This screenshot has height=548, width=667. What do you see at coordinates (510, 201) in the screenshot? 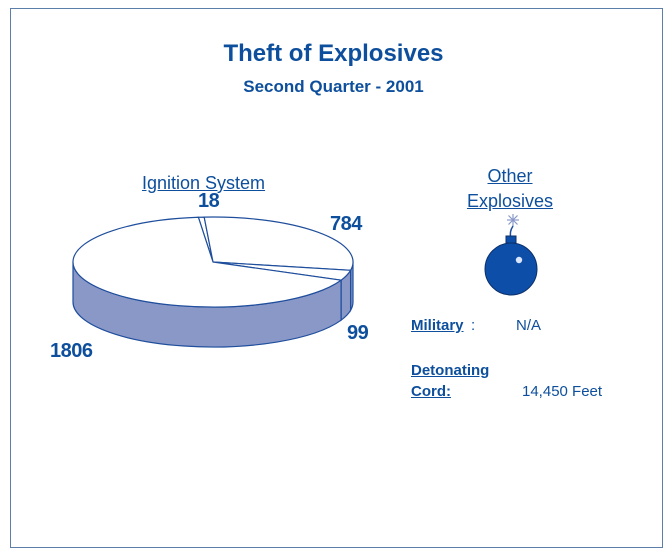
I see `other-heading-line2: Explosives` at bounding box center [510, 201].